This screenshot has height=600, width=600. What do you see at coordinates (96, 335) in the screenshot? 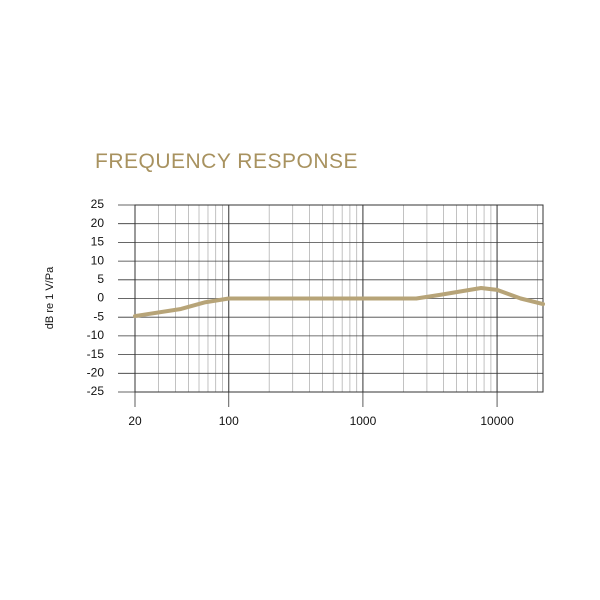
I see `y-tick-label: -10` at bounding box center [96, 335].